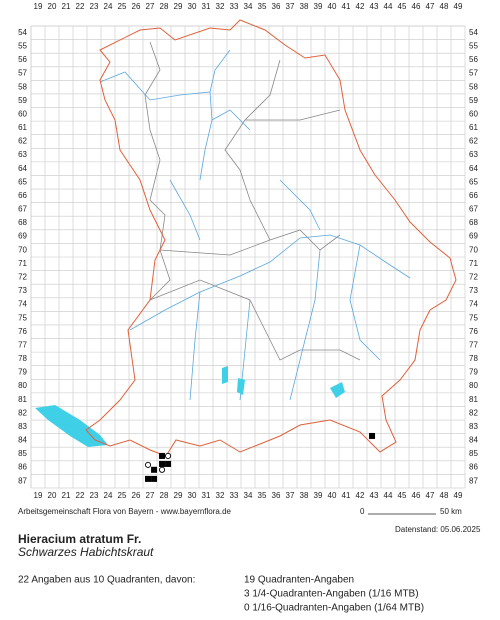 This screenshot has width=500, height=620. What do you see at coordinates (22, 236) in the screenshot?
I see `row-label: 69` at bounding box center [22, 236].